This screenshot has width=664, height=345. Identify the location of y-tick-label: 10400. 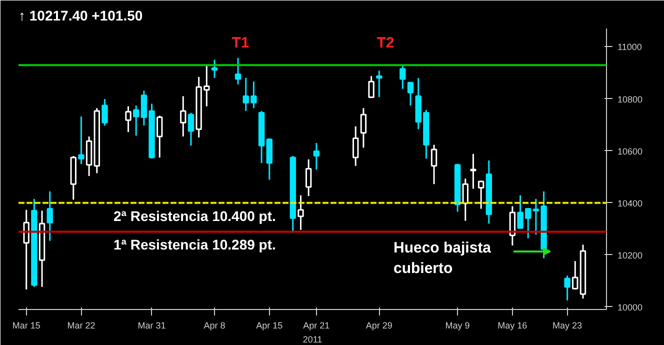
(630, 203).